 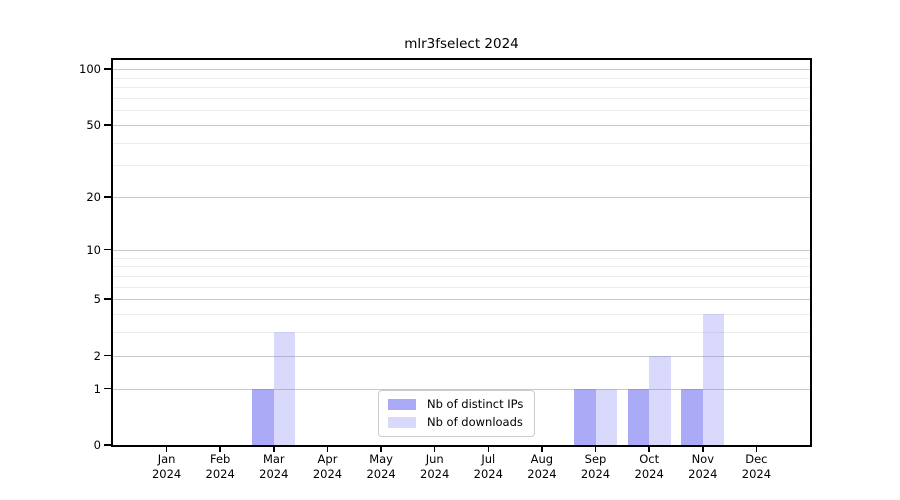 What do you see at coordinates (461, 44) in the screenshot?
I see `chart-title: mlr3fselect 2024` at bounding box center [461, 44].